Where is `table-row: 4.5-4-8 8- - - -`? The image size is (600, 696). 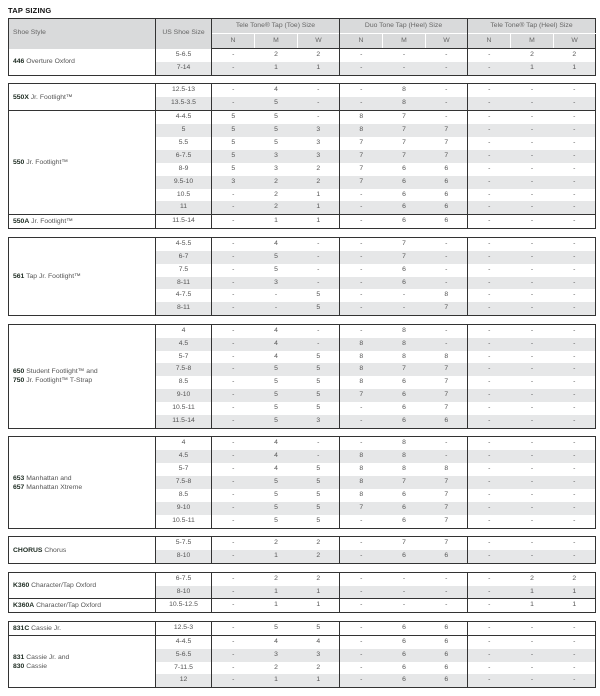 table-row: 4.5-4-8 8- - - - is located at coordinates (302, 457).